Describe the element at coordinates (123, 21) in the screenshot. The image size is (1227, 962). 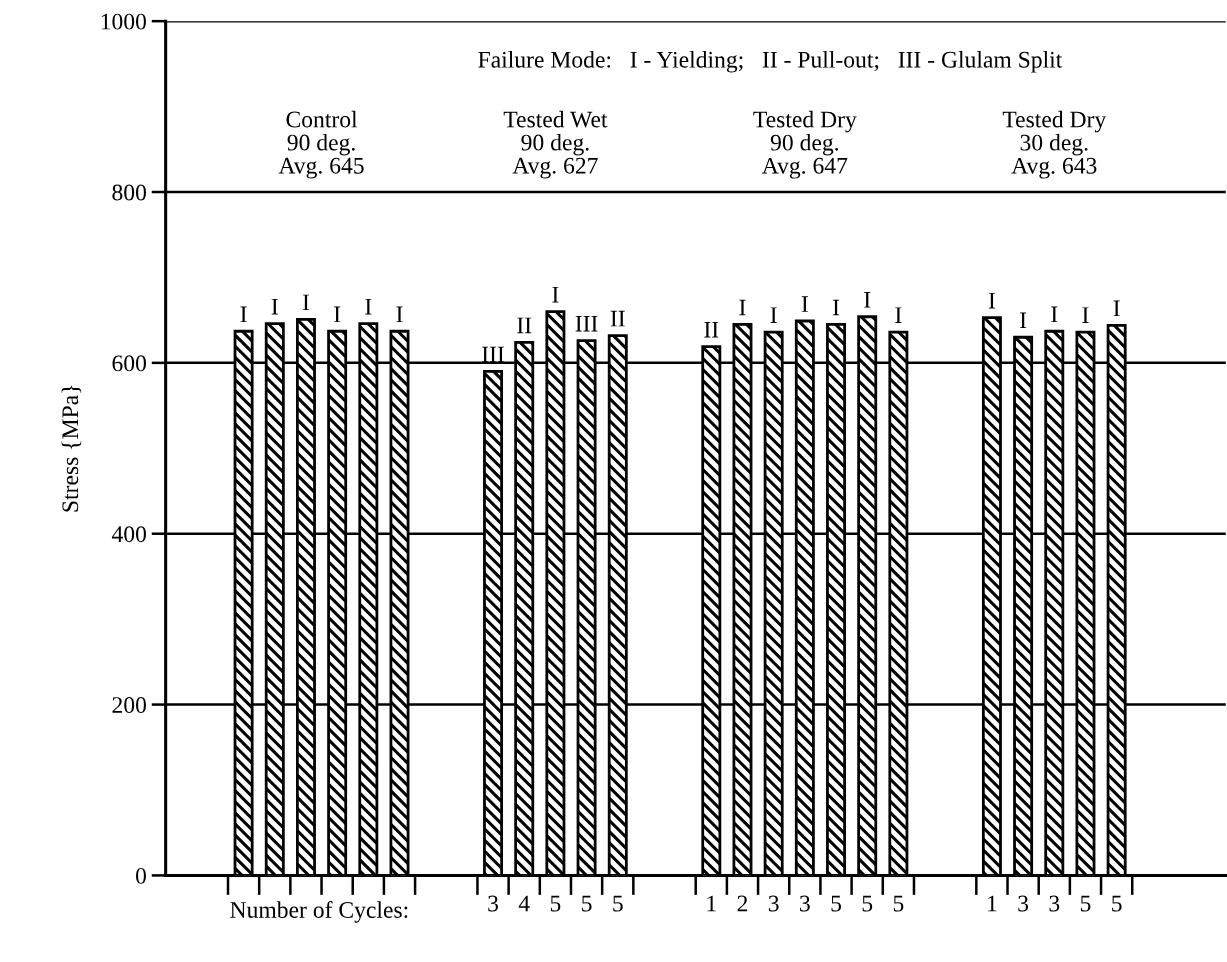
I see `y-tick-label: 1000` at that location.